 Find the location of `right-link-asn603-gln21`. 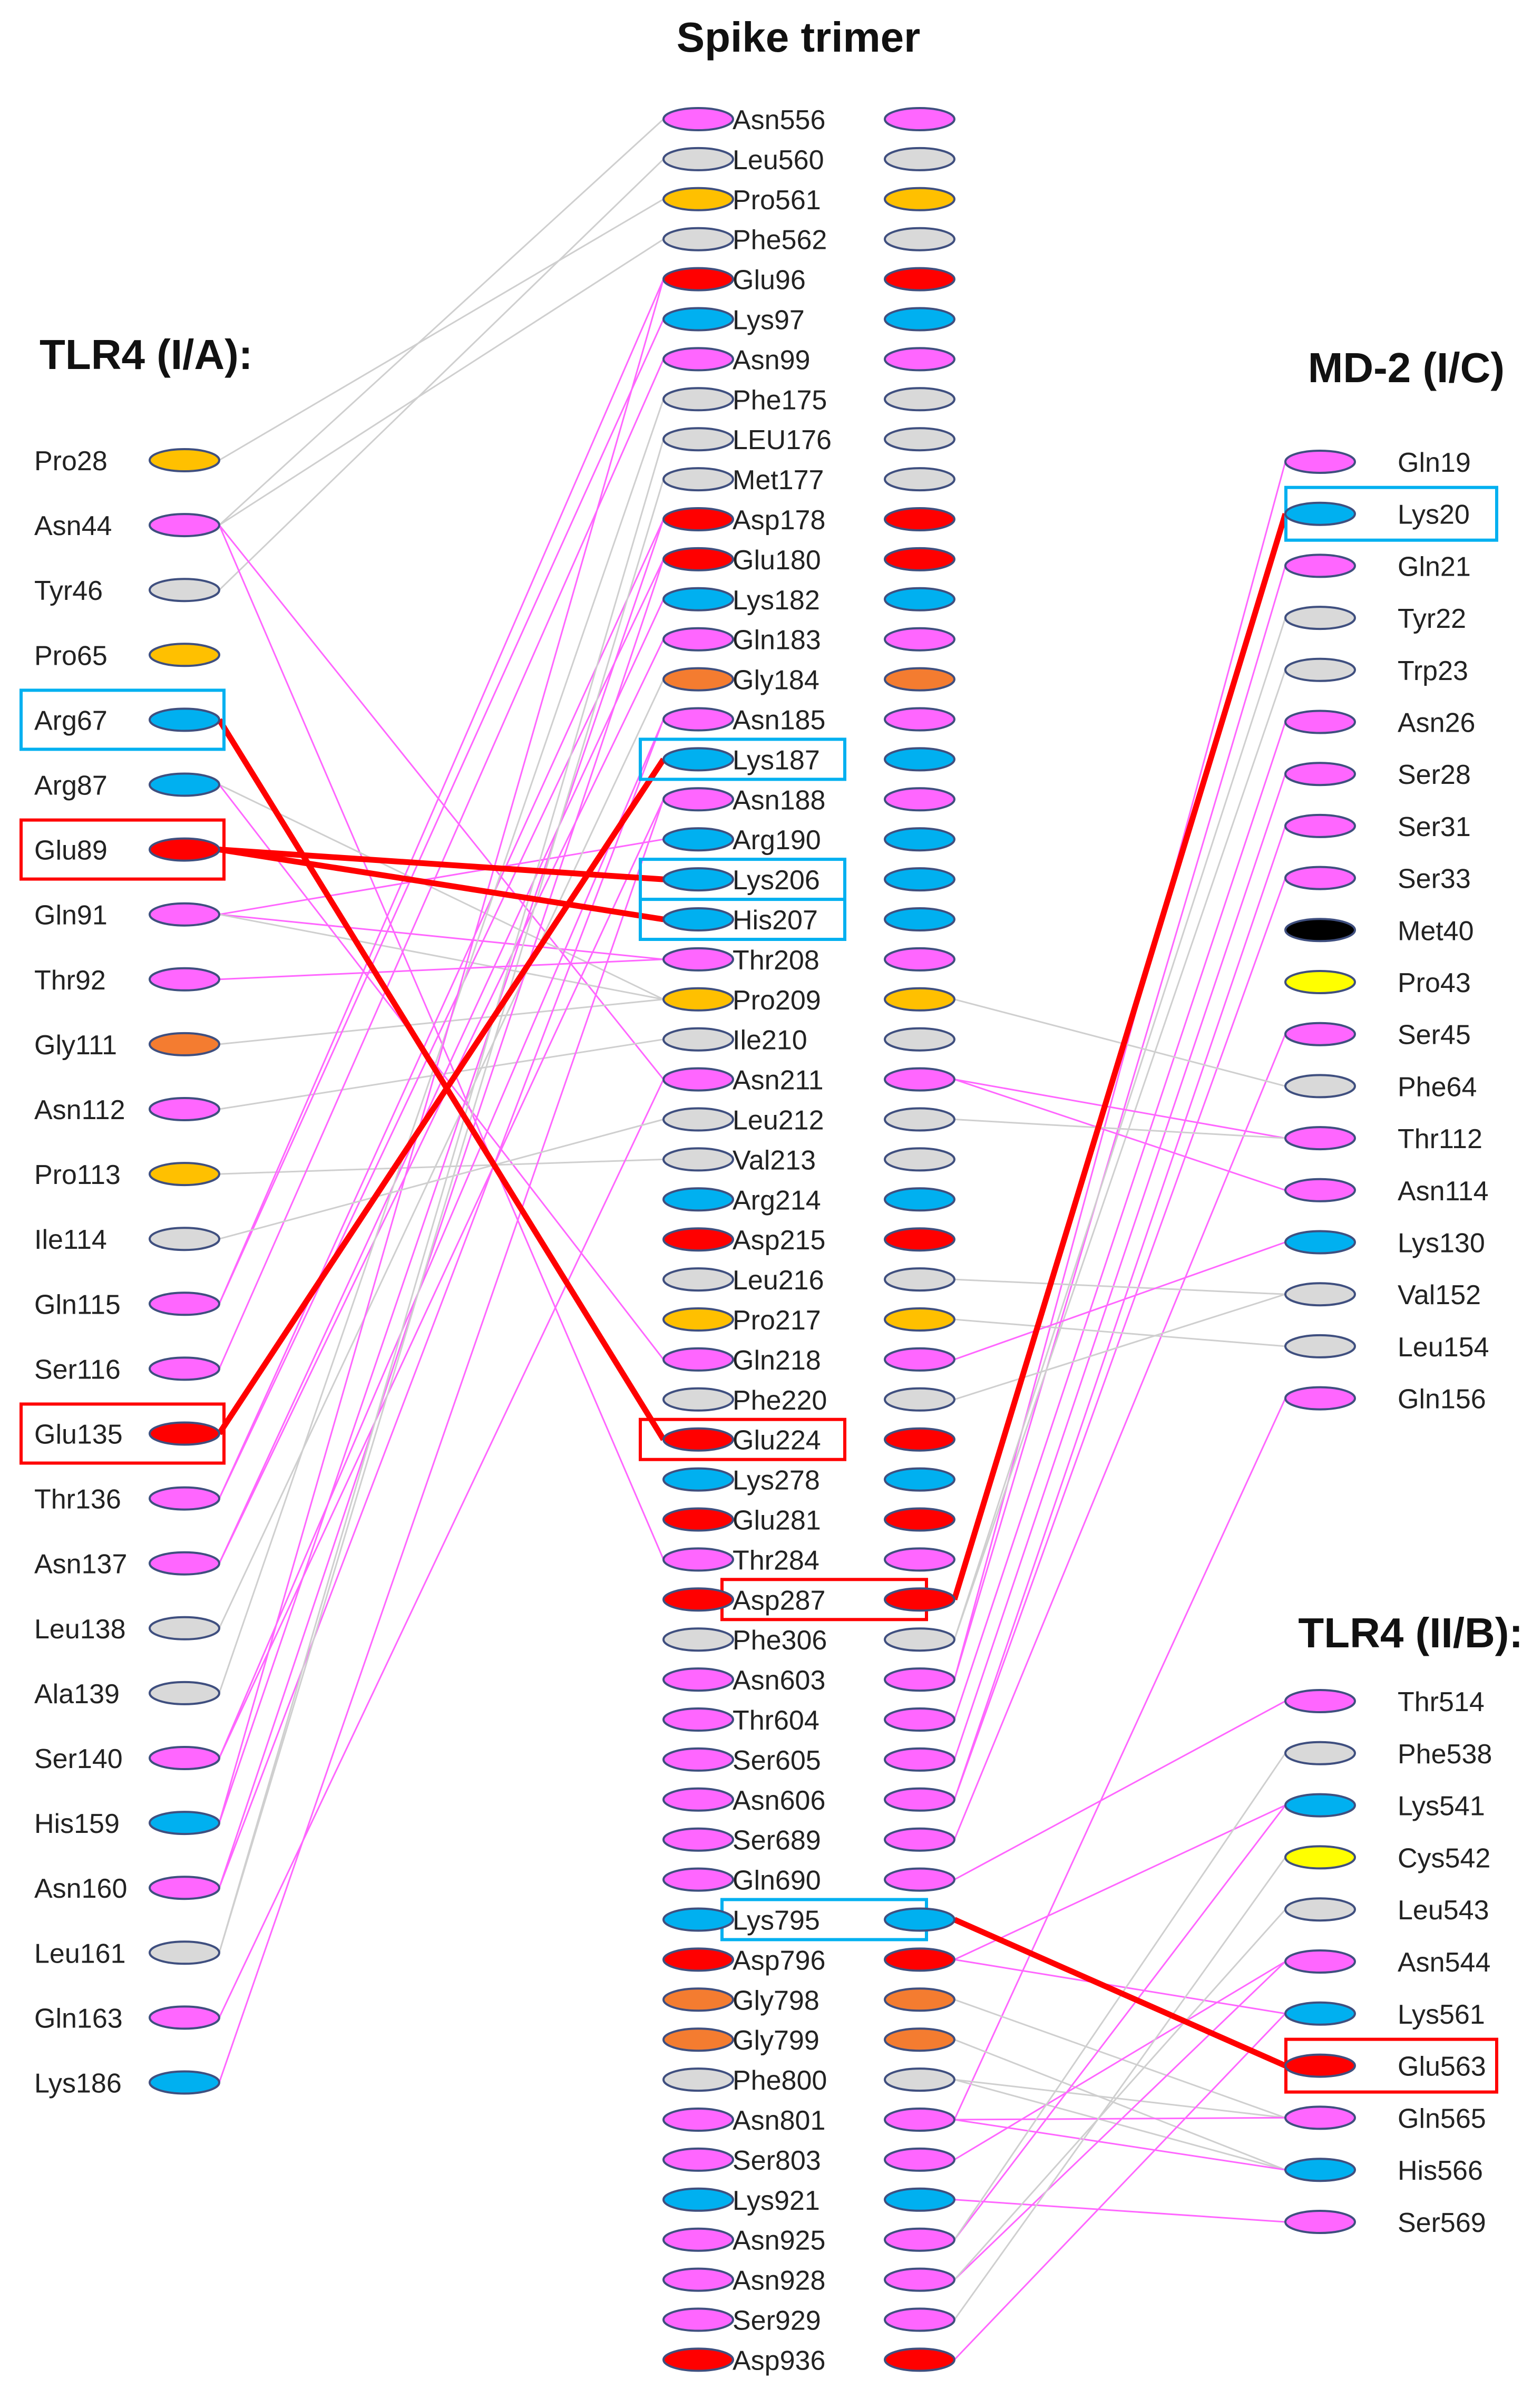

right-link-asn603-gln21 is located at coordinates (1119, 1122).